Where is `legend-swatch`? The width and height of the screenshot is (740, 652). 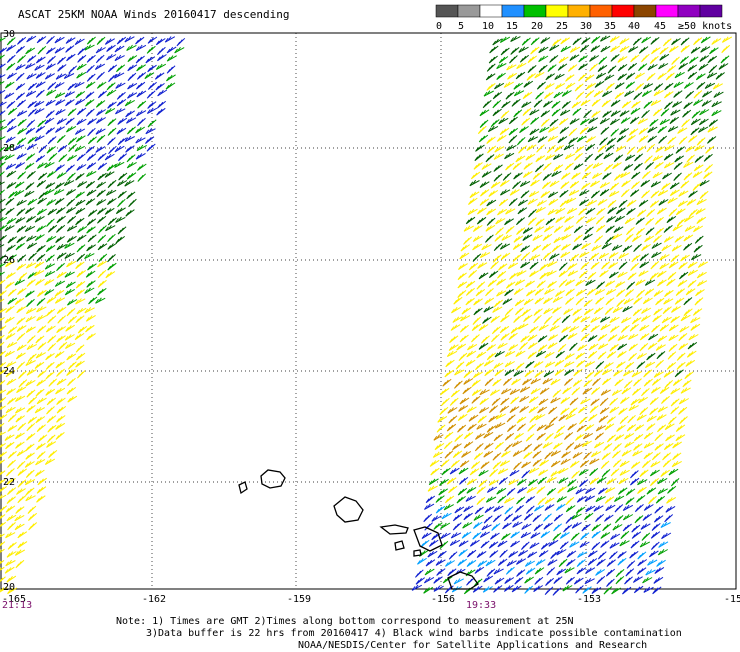 legend-swatch is located at coordinates (711, 11).